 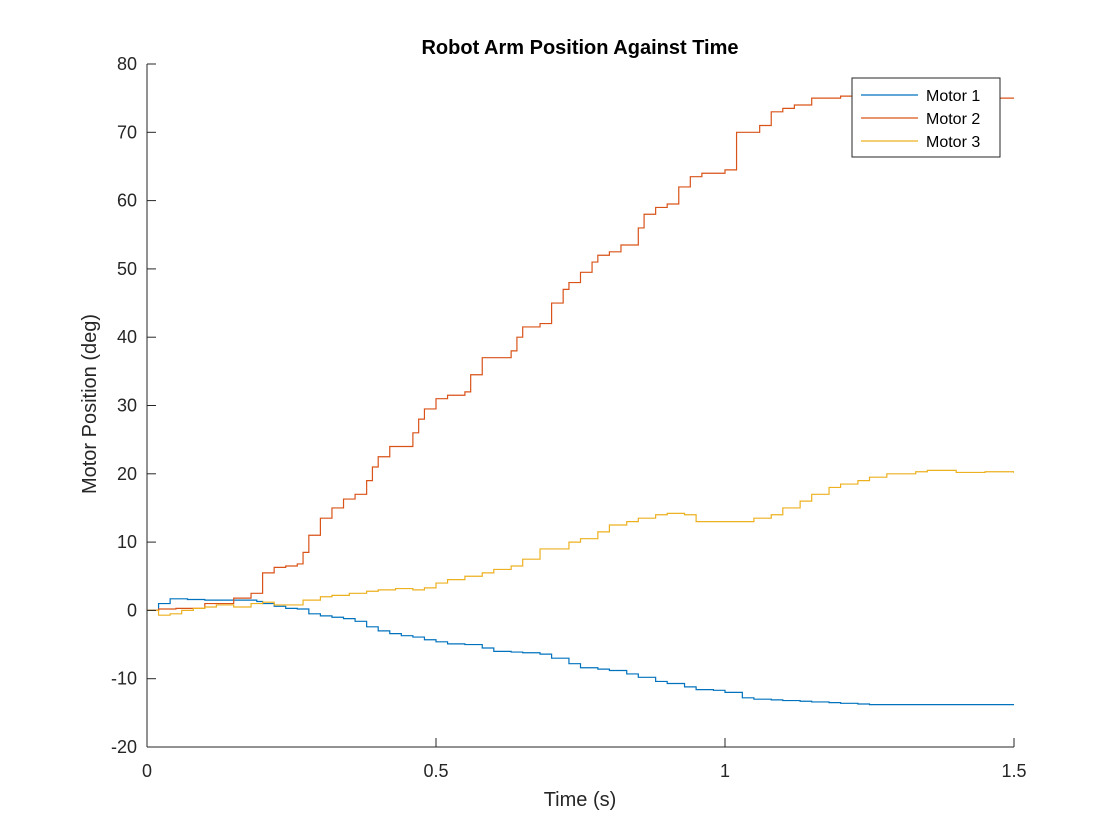 I want to click on legend-label-motor-1: Motor 1, so click(x=953, y=96).